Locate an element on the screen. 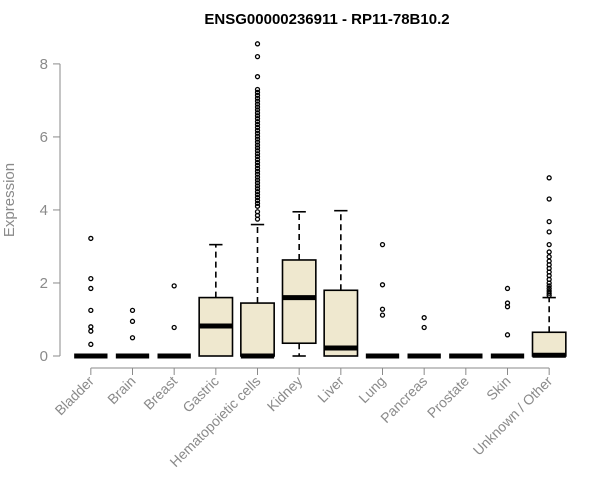 This screenshot has width=600, height=500. box-bladder is located at coordinates (91, 297).